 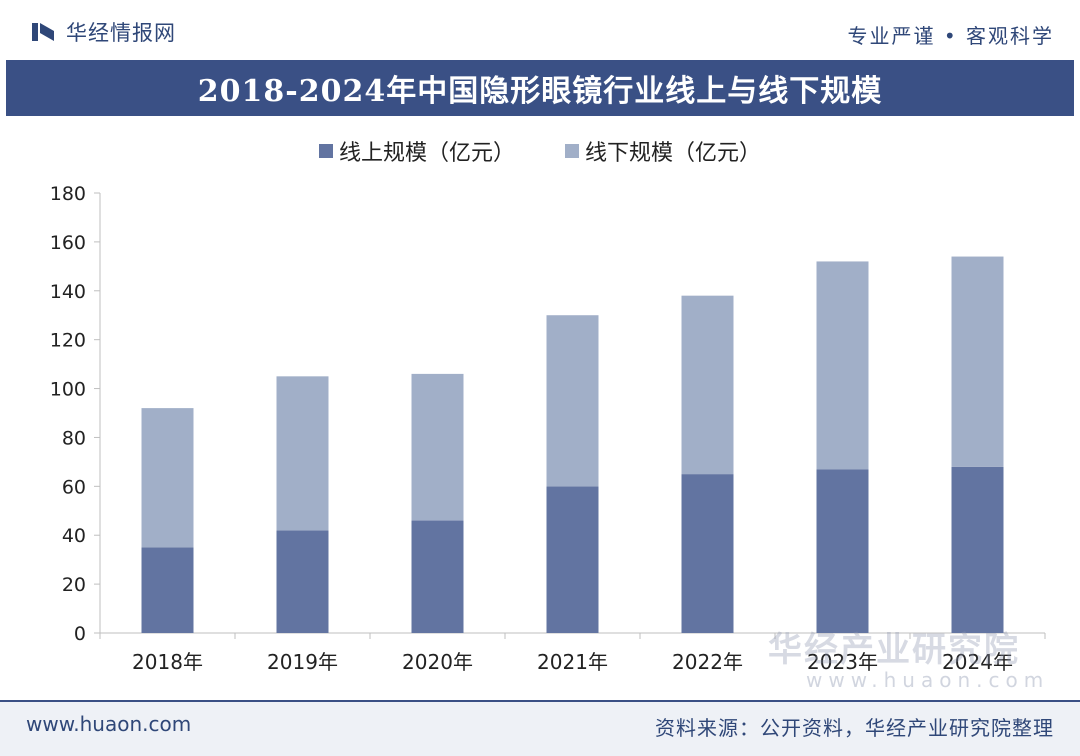 What do you see at coordinates (109, 724) in the screenshot?
I see `footer-url-link: www.huaon.com` at bounding box center [109, 724].